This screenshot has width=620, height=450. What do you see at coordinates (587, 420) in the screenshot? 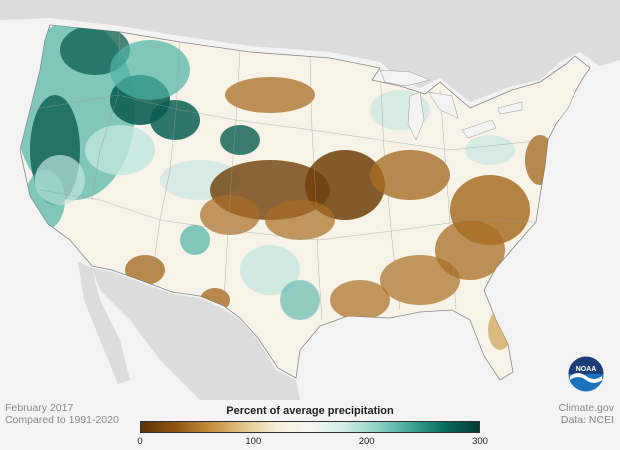
I see `credit-source: Data: NCEI` at bounding box center [587, 420].